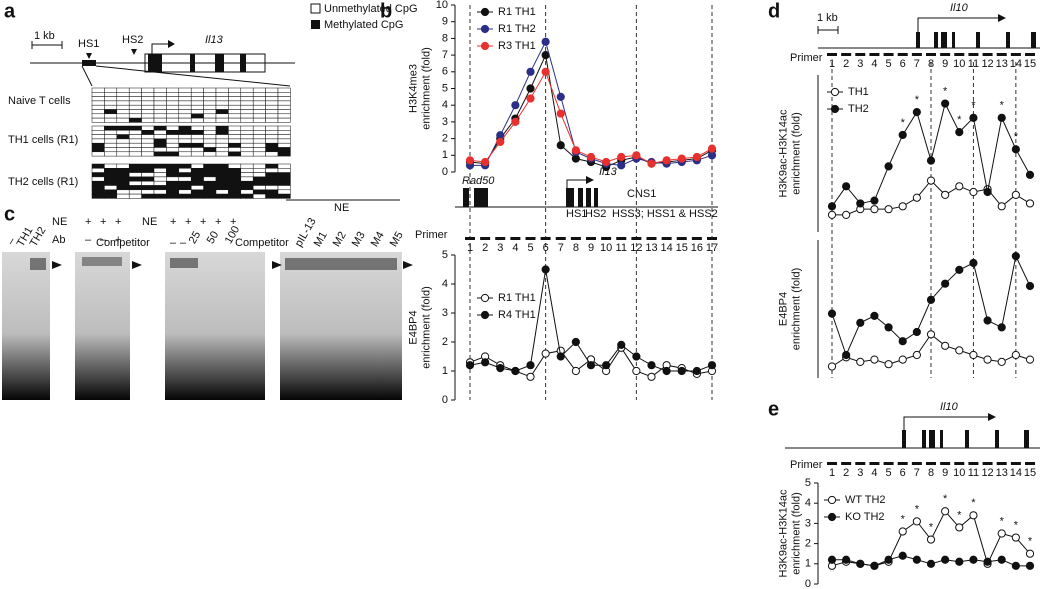 This screenshot has height=589, width=1050. What do you see at coordinates (789, 153) in the screenshot?
I see `y-axis-label: H3K9ac-H3K14acenrichment (fold)` at bounding box center [789, 153].